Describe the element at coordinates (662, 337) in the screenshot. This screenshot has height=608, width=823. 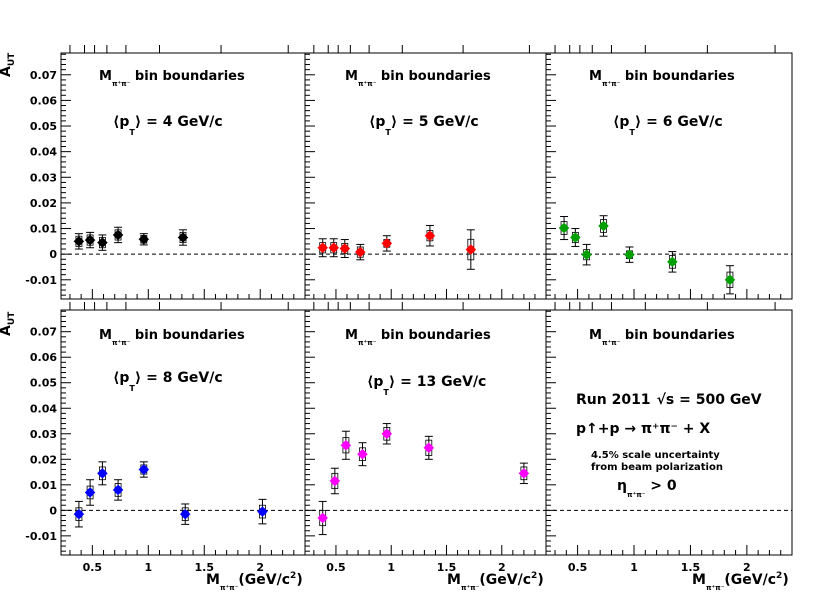
I see `bin-boundaries-label-6: Mπ⁺π⁻ bin boundaries` at that location.